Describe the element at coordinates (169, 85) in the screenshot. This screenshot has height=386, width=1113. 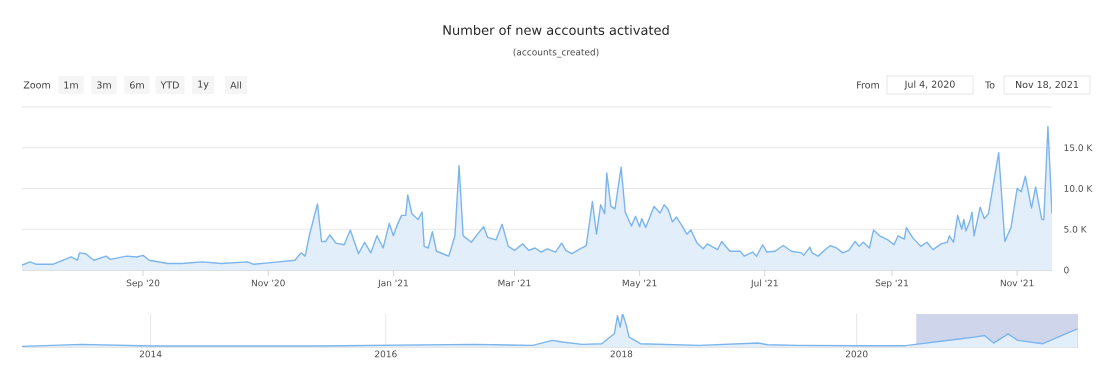
I see `text: YTD` at that location.